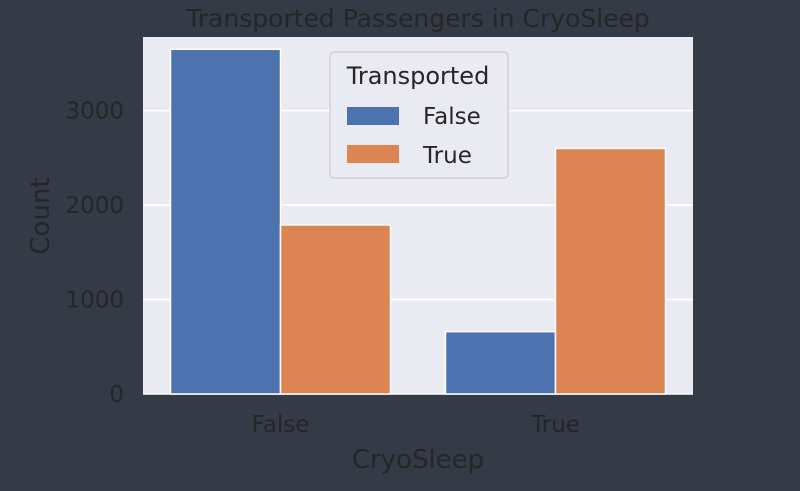 This screenshot has height=491, width=800. What do you see at coordinates (41, 215) in the screenshot?
I see `y-axis-label: Count` at bounding box center [41, 215].